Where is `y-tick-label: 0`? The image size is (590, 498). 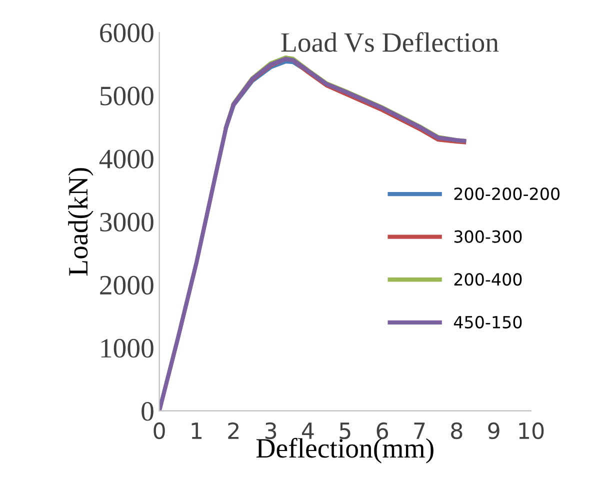 y-tick-label: 0 is located at coordinates (148, 411).